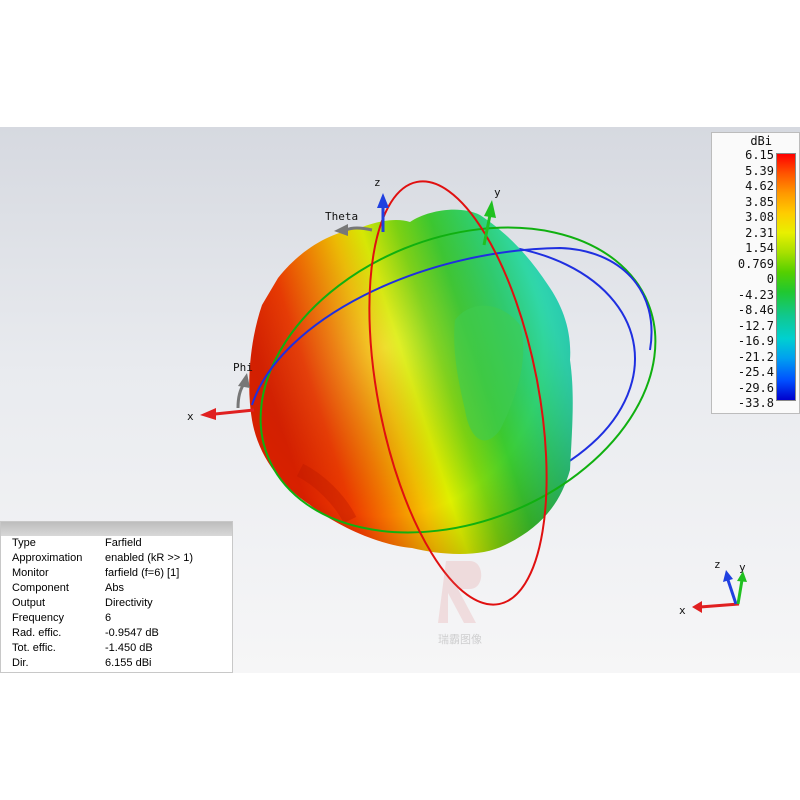 The height and width of the screenshot is (800, 800). I want to click on info-row-dir: Dir. 6.155 dBi, so click(116, 663).